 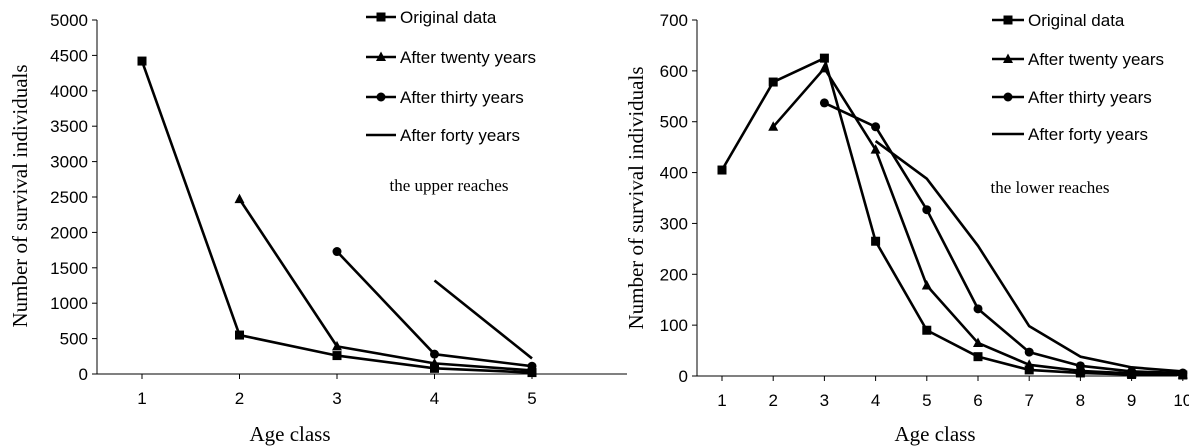 I want to click on upper-x-tick-label: 4, so click(x=434, y=398).